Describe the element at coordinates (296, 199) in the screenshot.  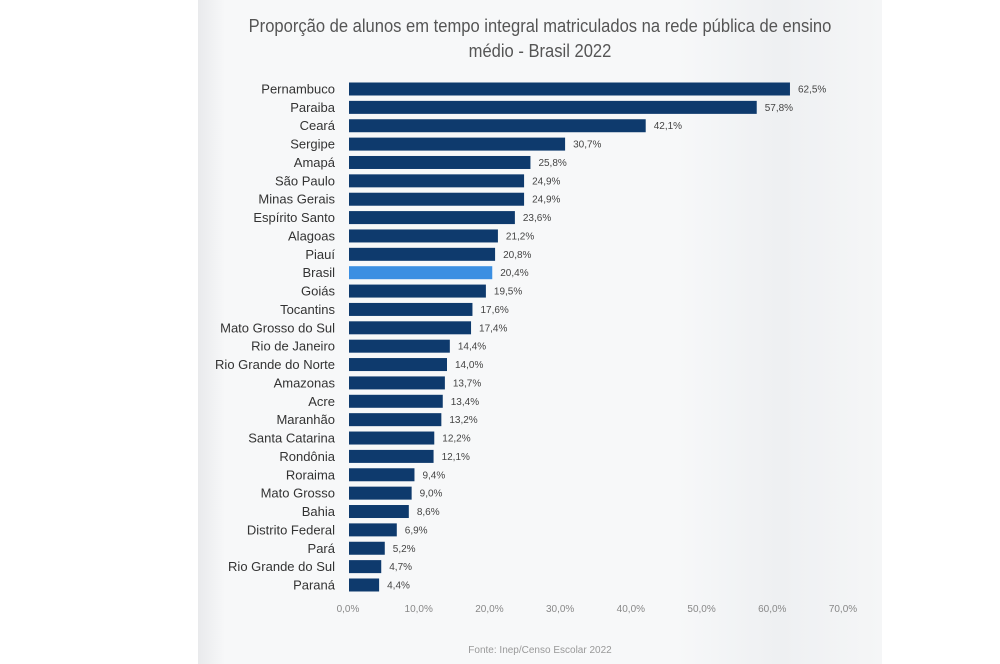
I see `category-label: Minas Gerais` at that location.